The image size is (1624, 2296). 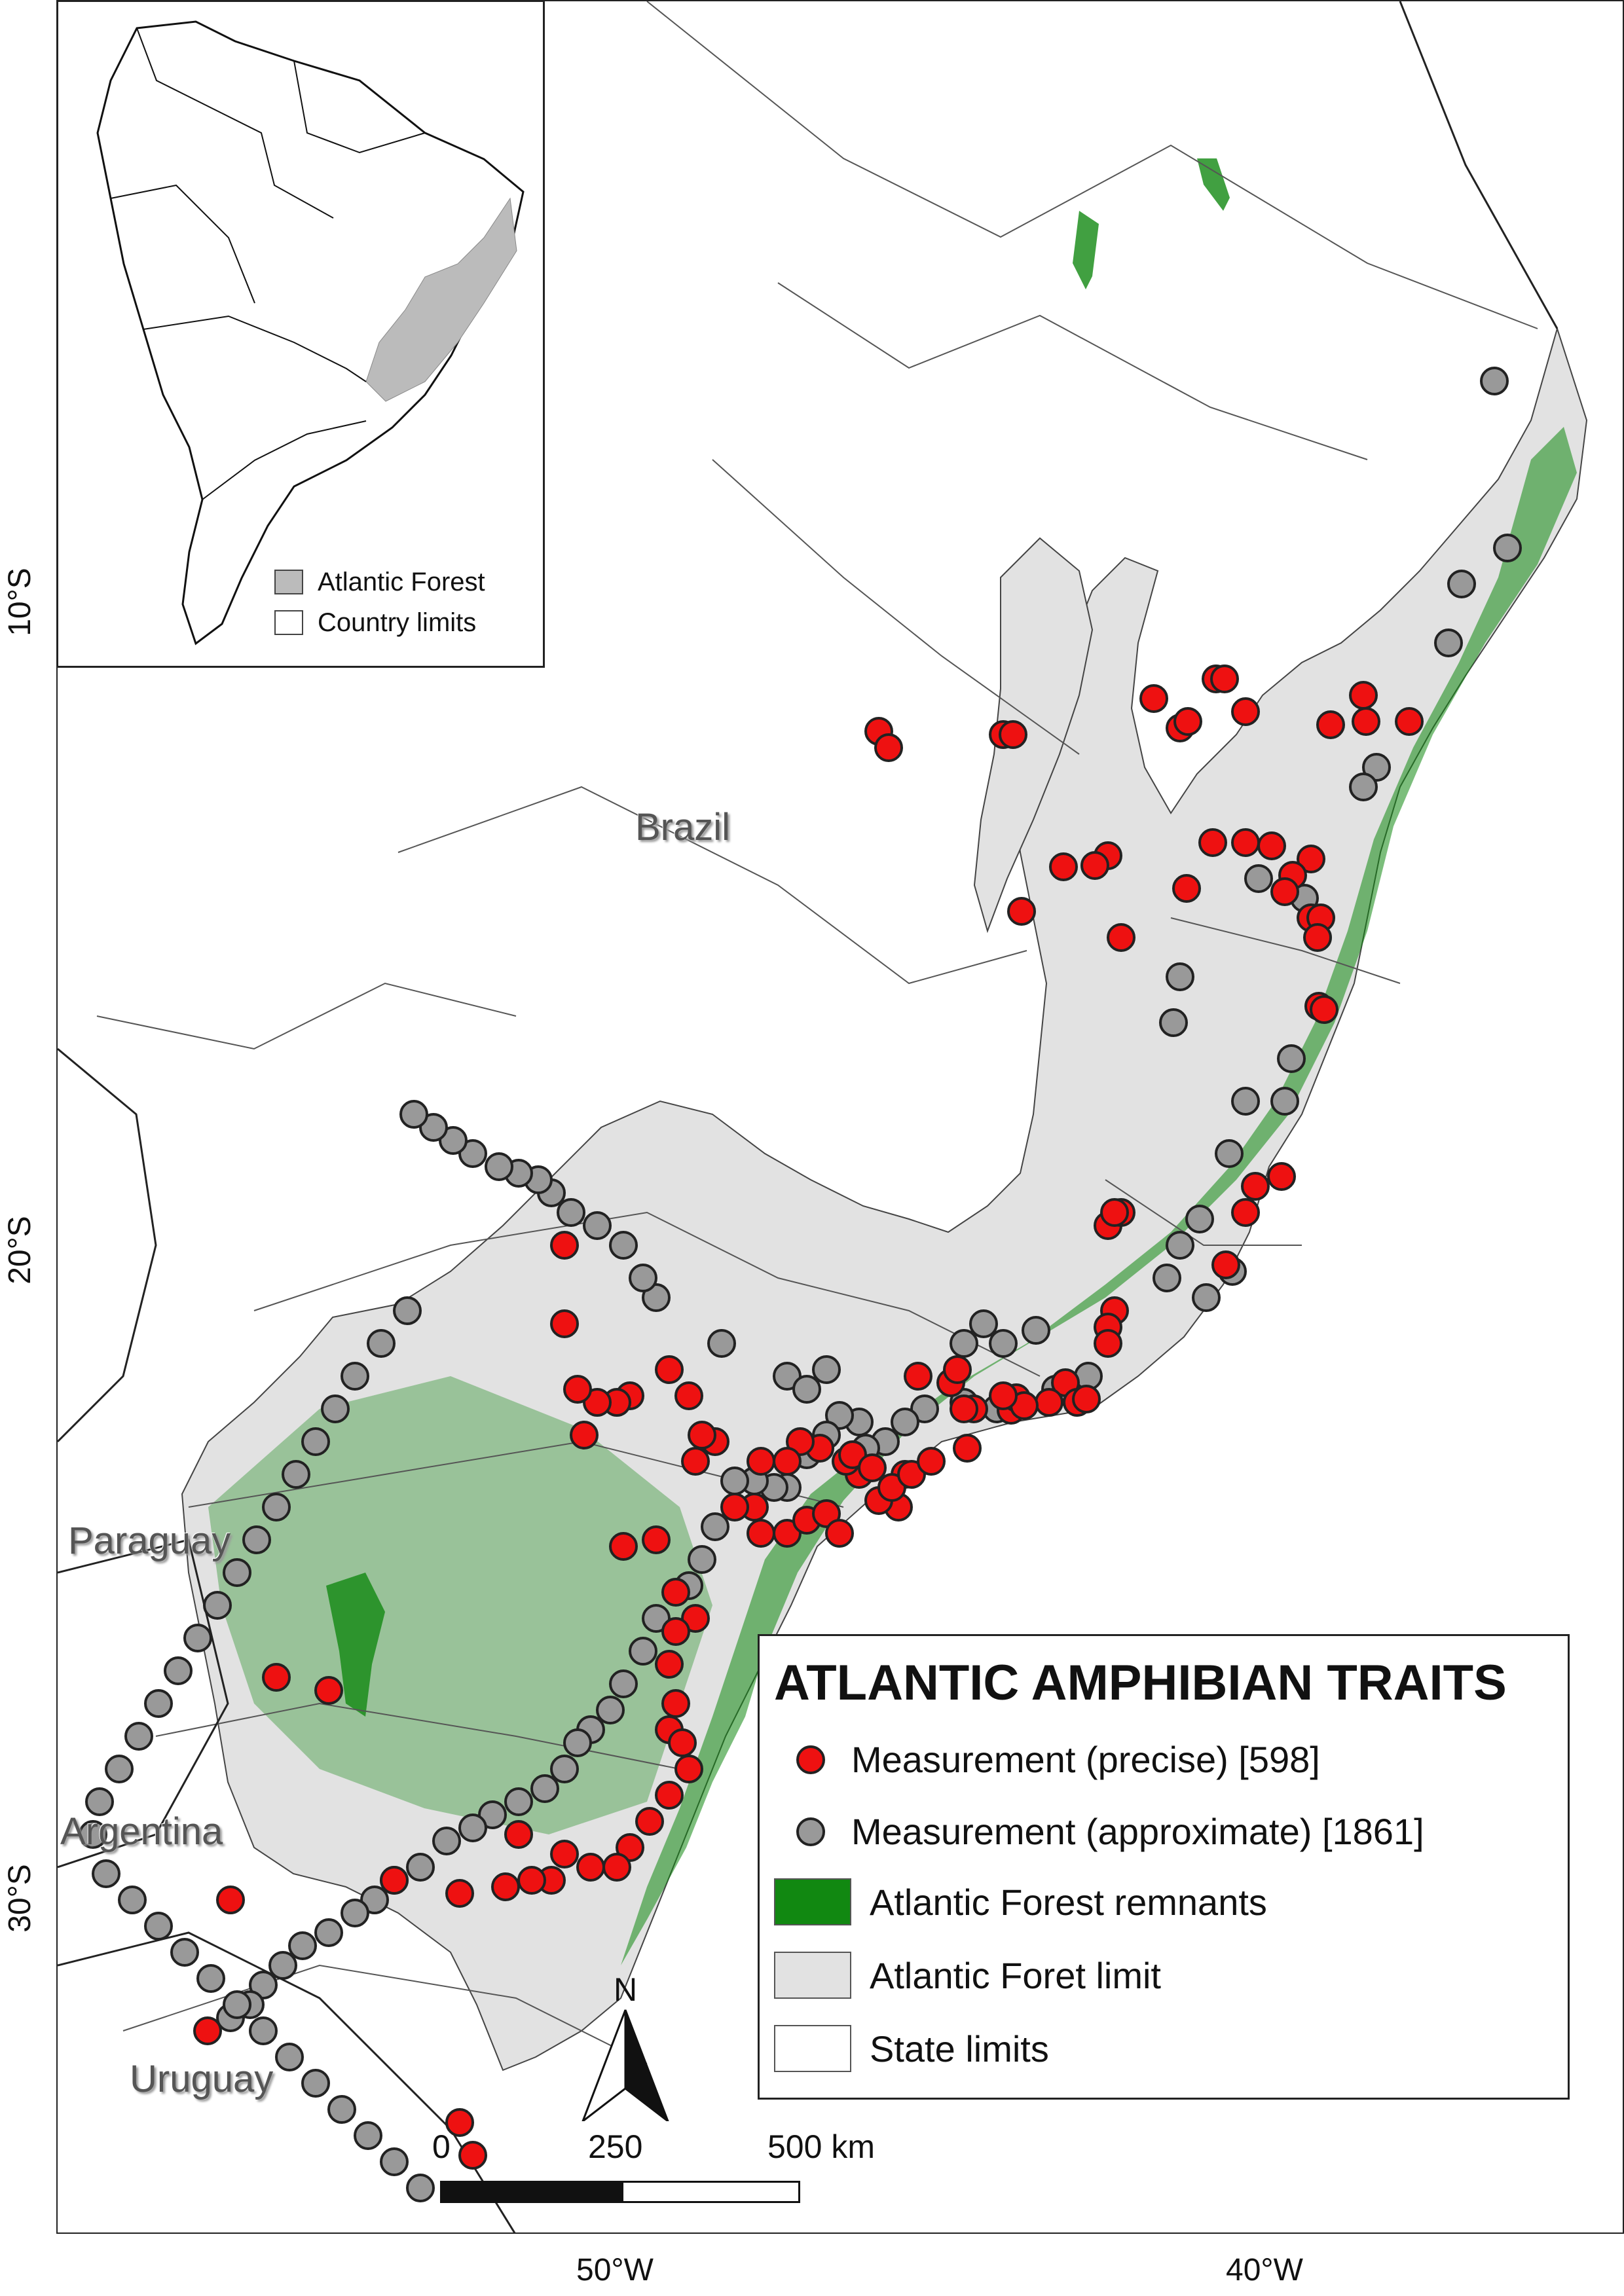 I want to click on lat-tick-20s: 20°S, so click(x=19, y=1250).